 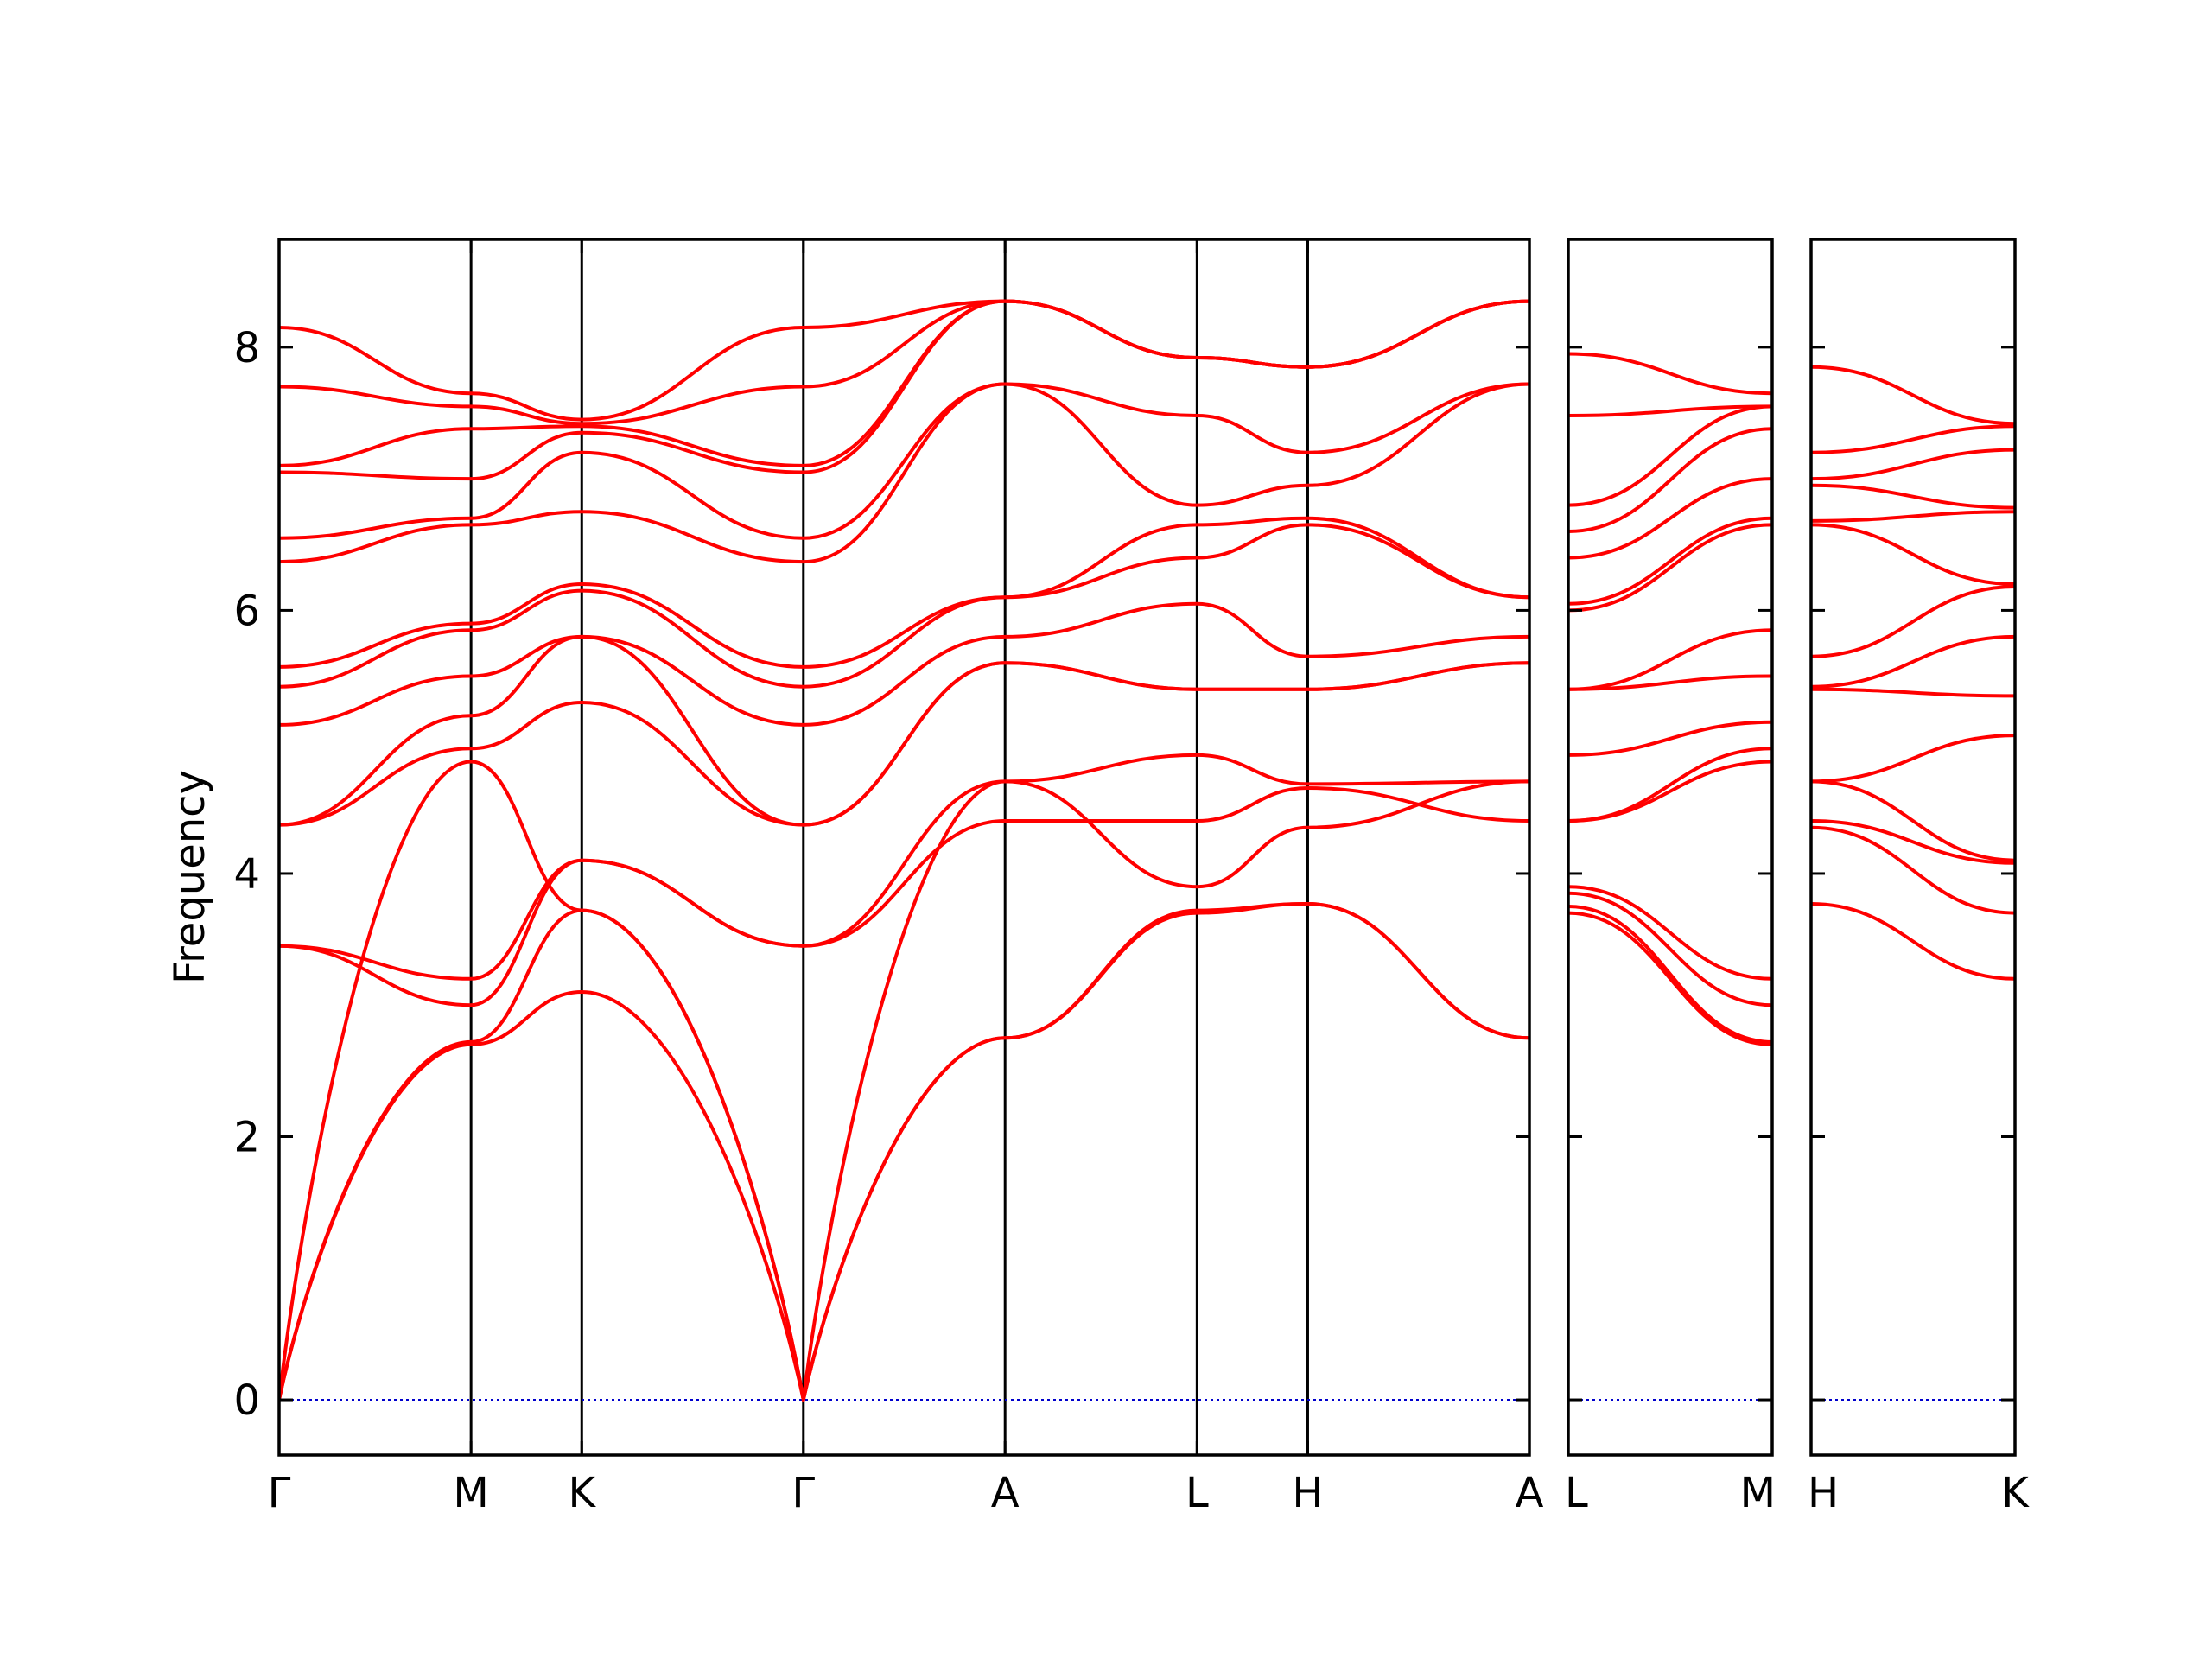 I want to click on y-axis-title: Frequency, so click(x=190, y=877).